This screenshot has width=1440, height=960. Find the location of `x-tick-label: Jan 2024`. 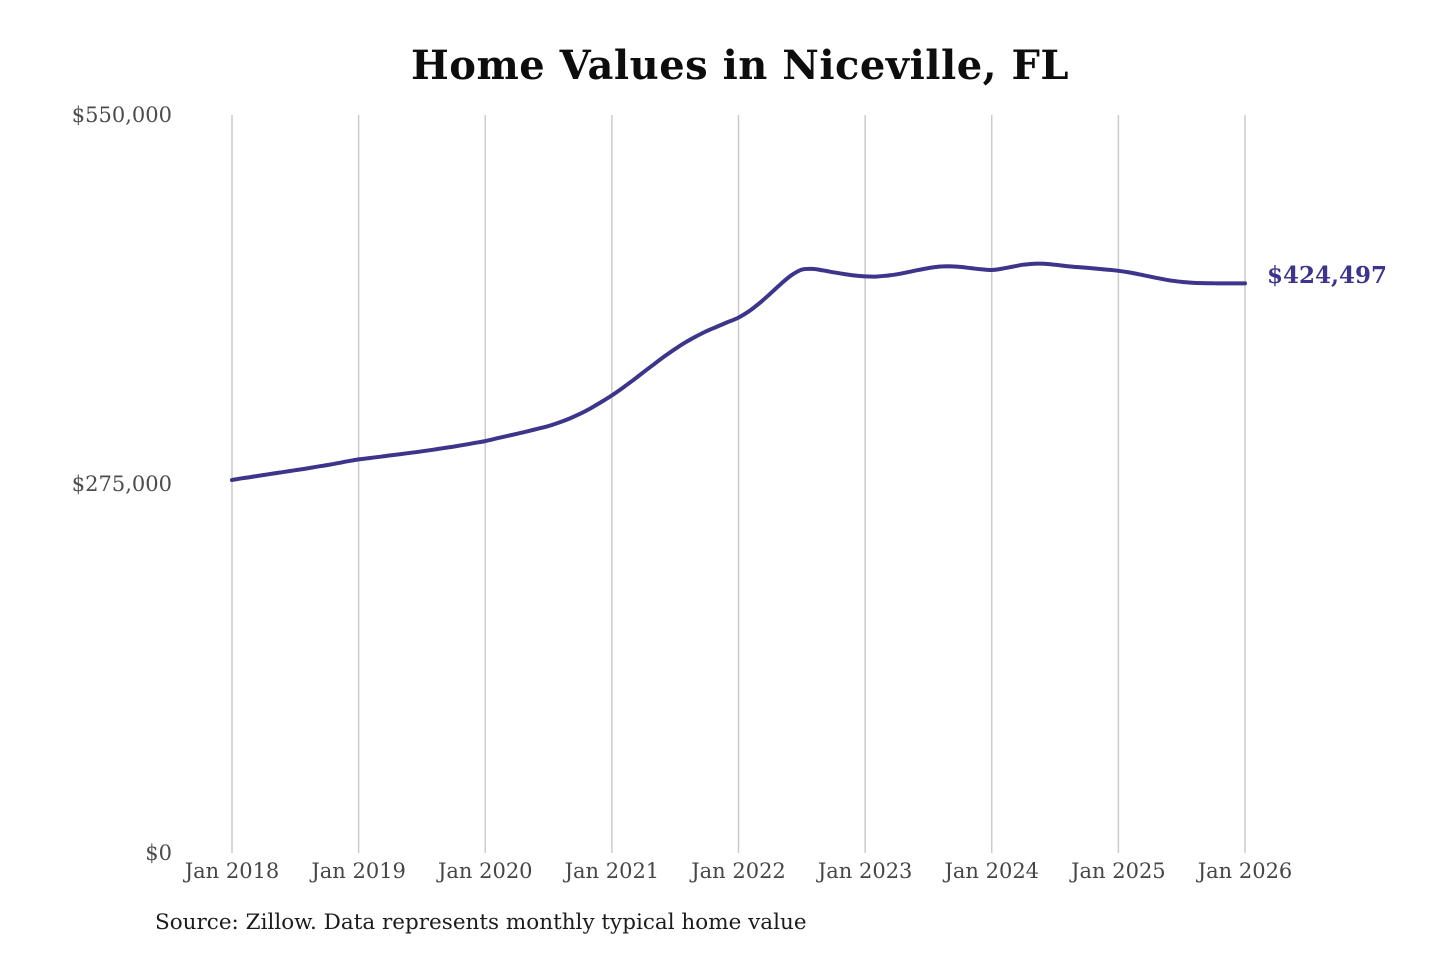

x-tick-label: Jan 2024 is located at coordinates (992, 871).